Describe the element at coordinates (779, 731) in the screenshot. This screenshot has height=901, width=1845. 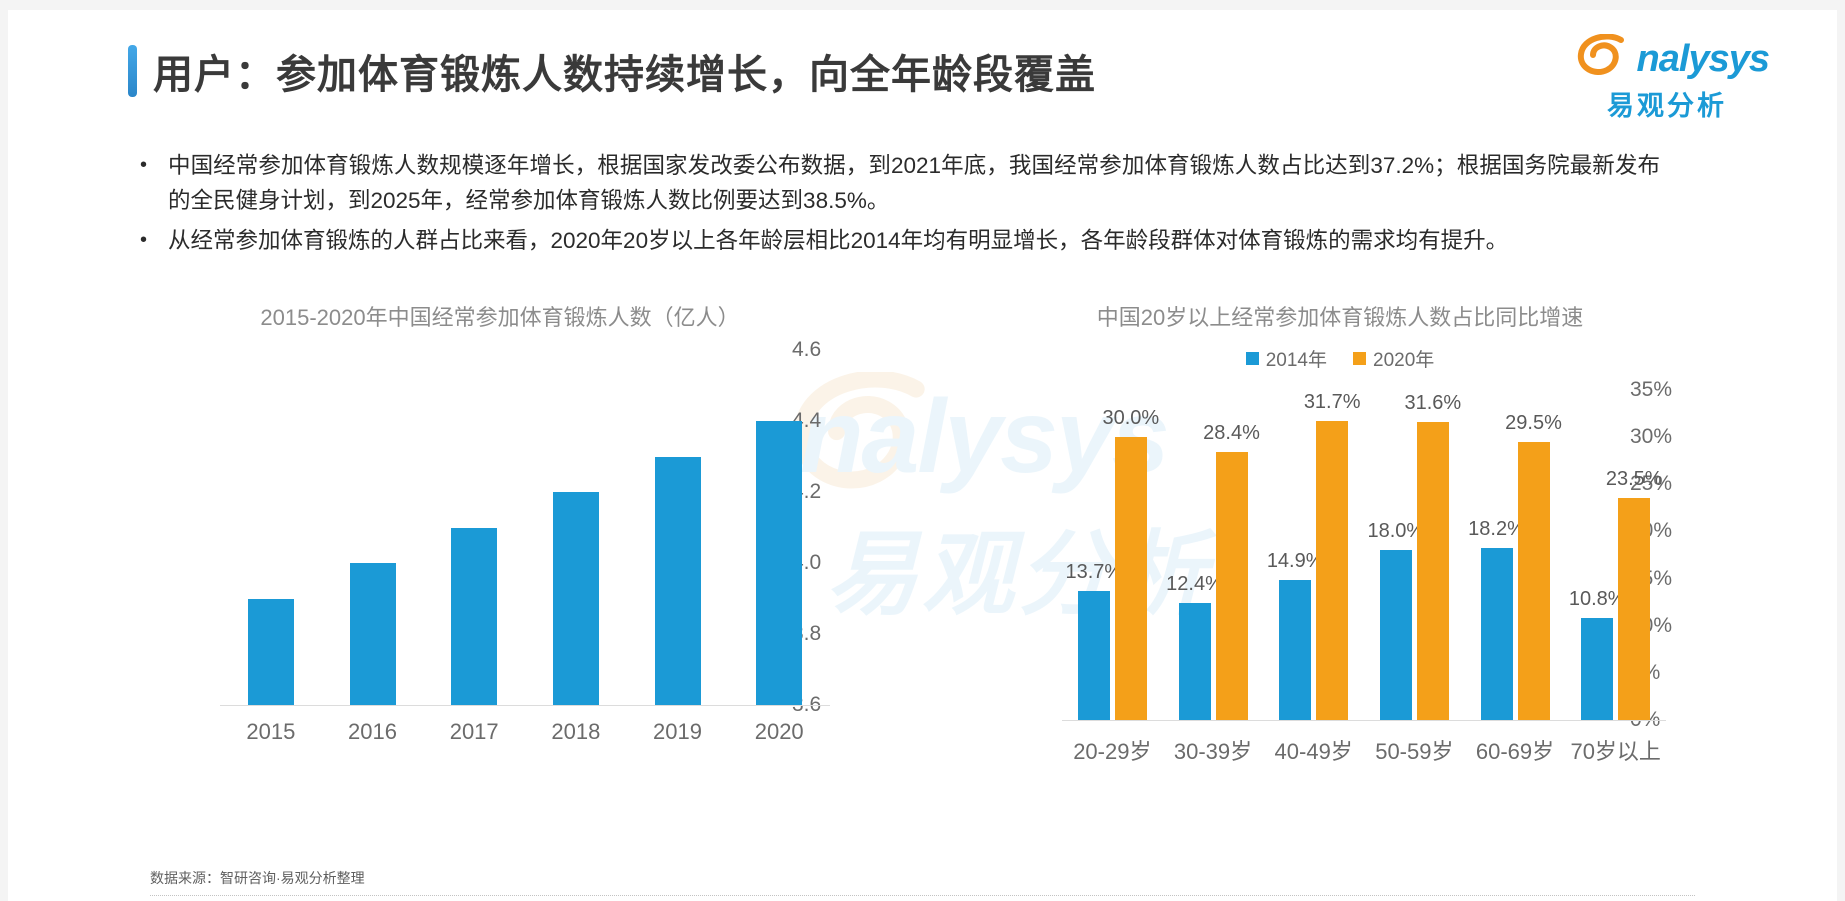
I see `x-axis-tick: 2020` at that location.